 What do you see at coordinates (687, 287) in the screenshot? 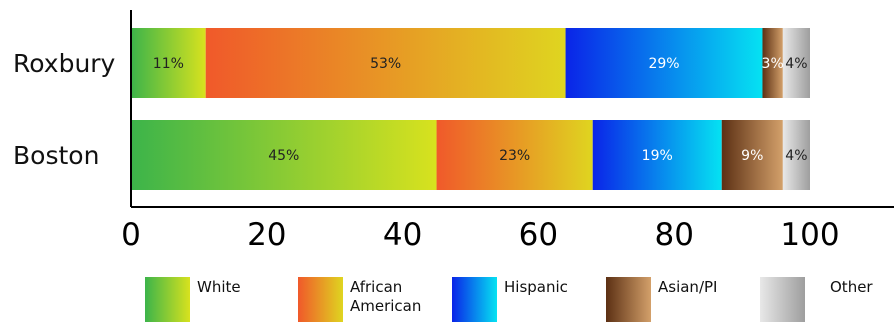
I see `legend-label: Asian/PI` at bounding box center [687, 287].